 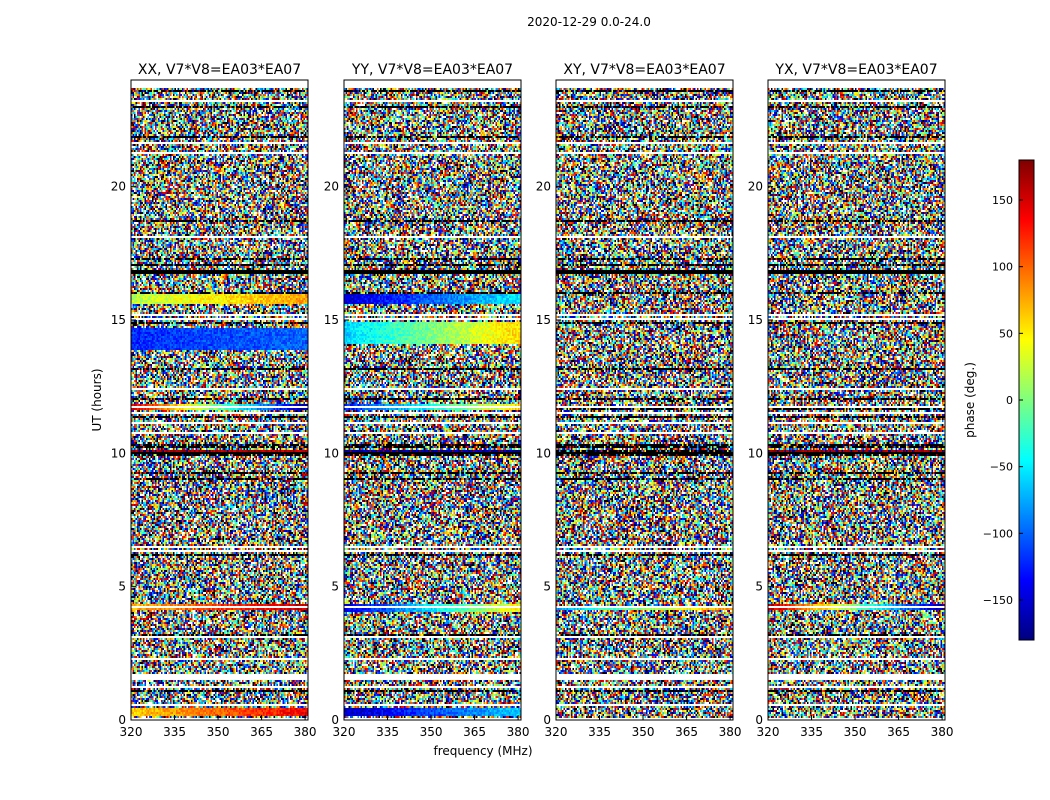 What do you see at coordinates (219, 70) in the screenshot?
I see `panel-title: XX, V7*V8=EA03*EA07` at bounding box center [219, 70].